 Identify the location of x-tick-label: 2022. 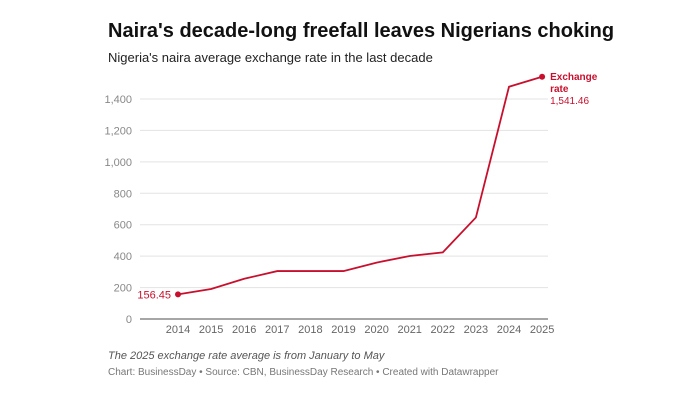
(443, 330).